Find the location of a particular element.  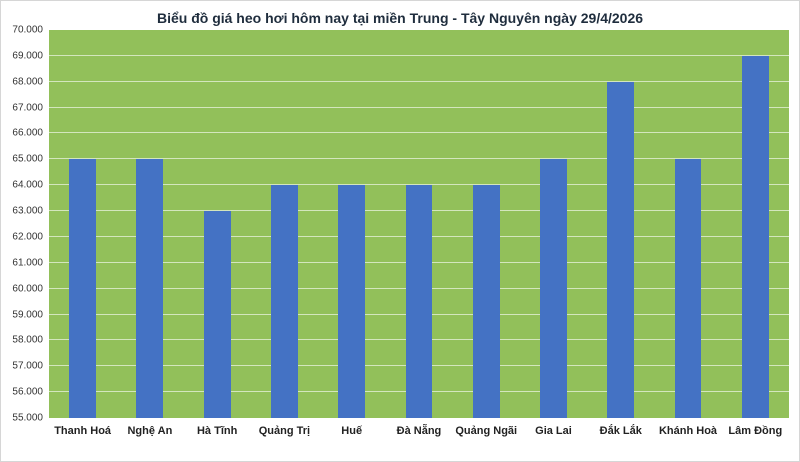

y-tick-label: 55.000 is located at coordinates (27, 418).